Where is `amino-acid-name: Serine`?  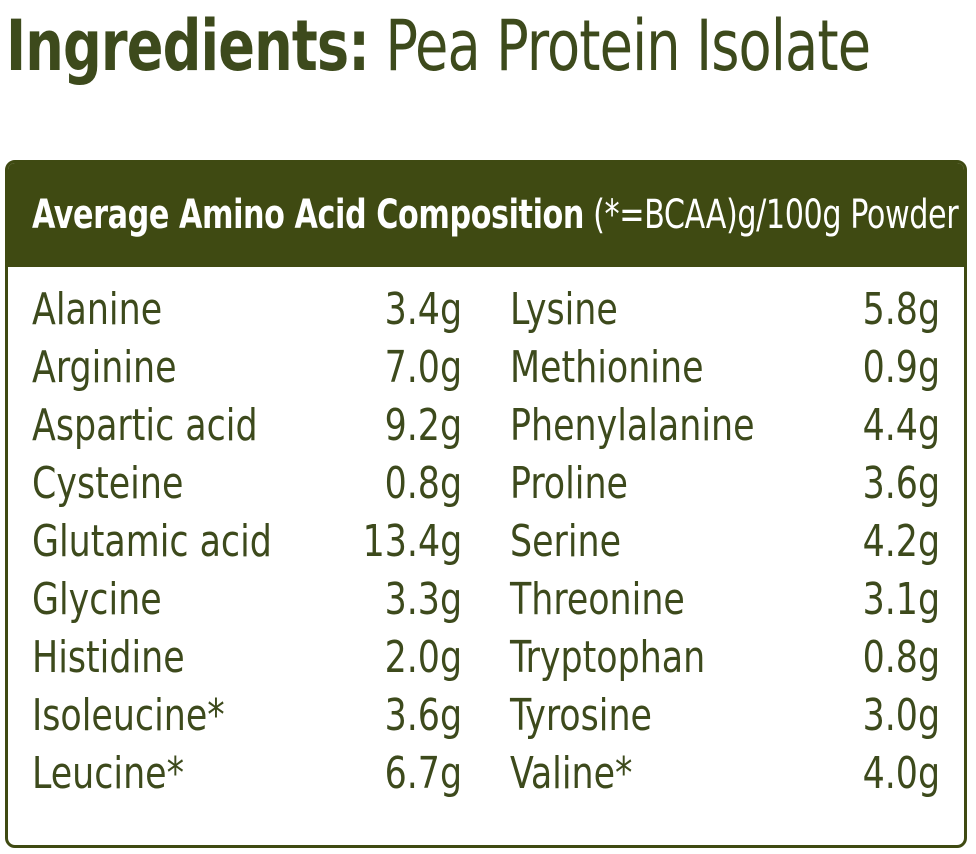 amino-acid-name: Serine is located at coordinates (566, 541).